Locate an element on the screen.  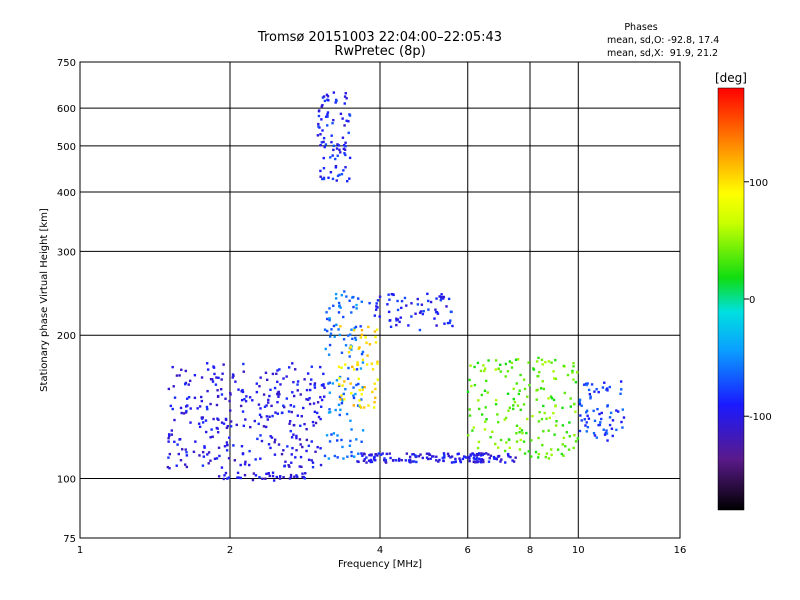
x-tick-label: 8 is located at coordinates (530, 550).